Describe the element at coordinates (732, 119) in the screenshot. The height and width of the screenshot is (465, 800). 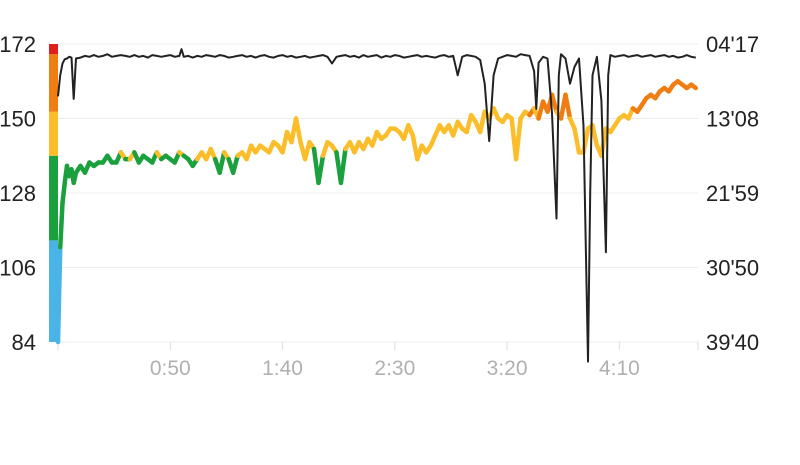
I see `right-tick-label: 13'08` at that location.